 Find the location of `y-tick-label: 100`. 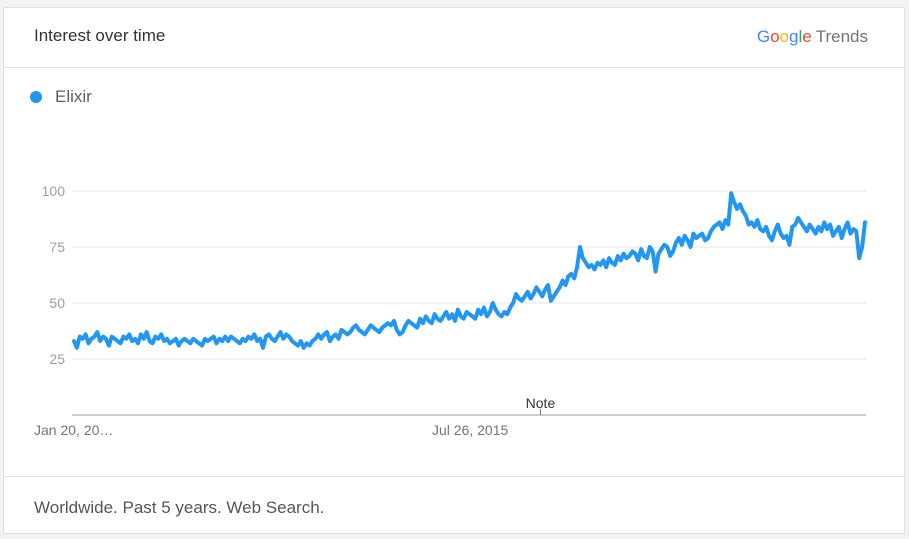

y-tick-label: 100 is located at coordinates (54, 191).